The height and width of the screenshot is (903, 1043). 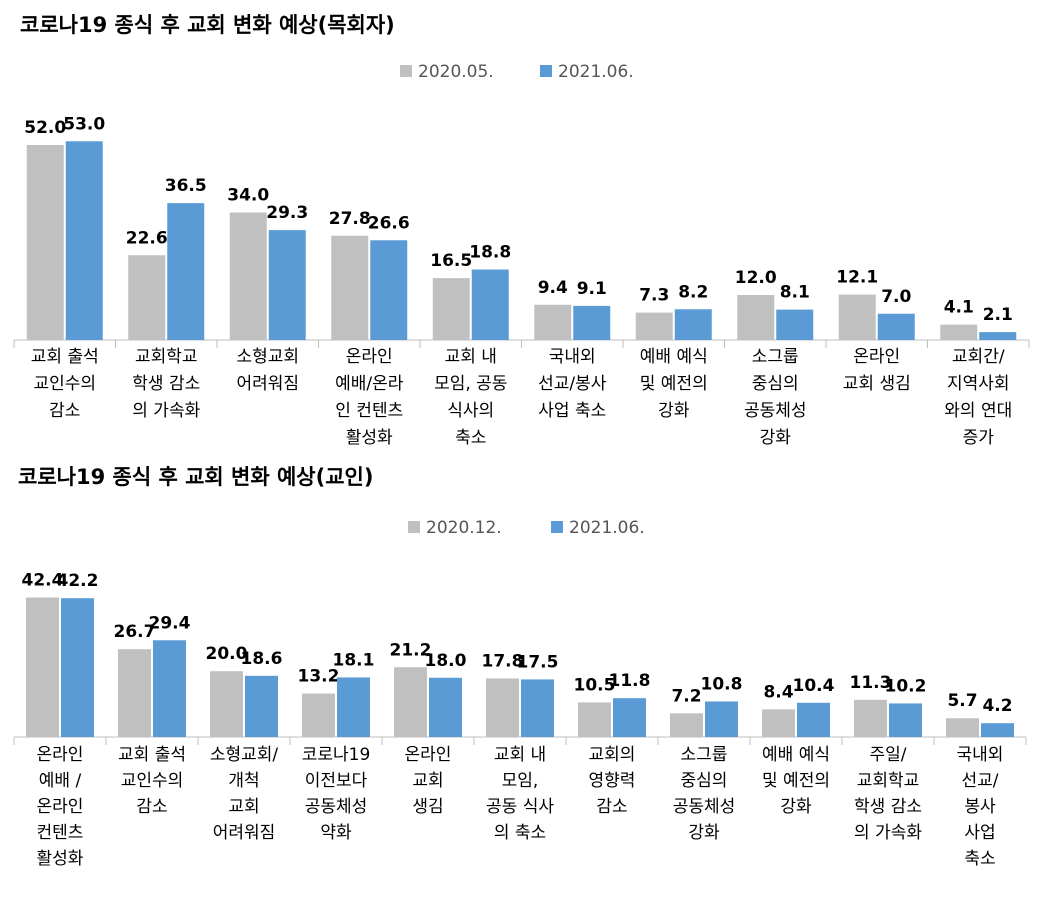 What do you see at coordinates (857, 278) in the screenshot?
I see `data-label: 12.1` at bounding box center [857, 278].